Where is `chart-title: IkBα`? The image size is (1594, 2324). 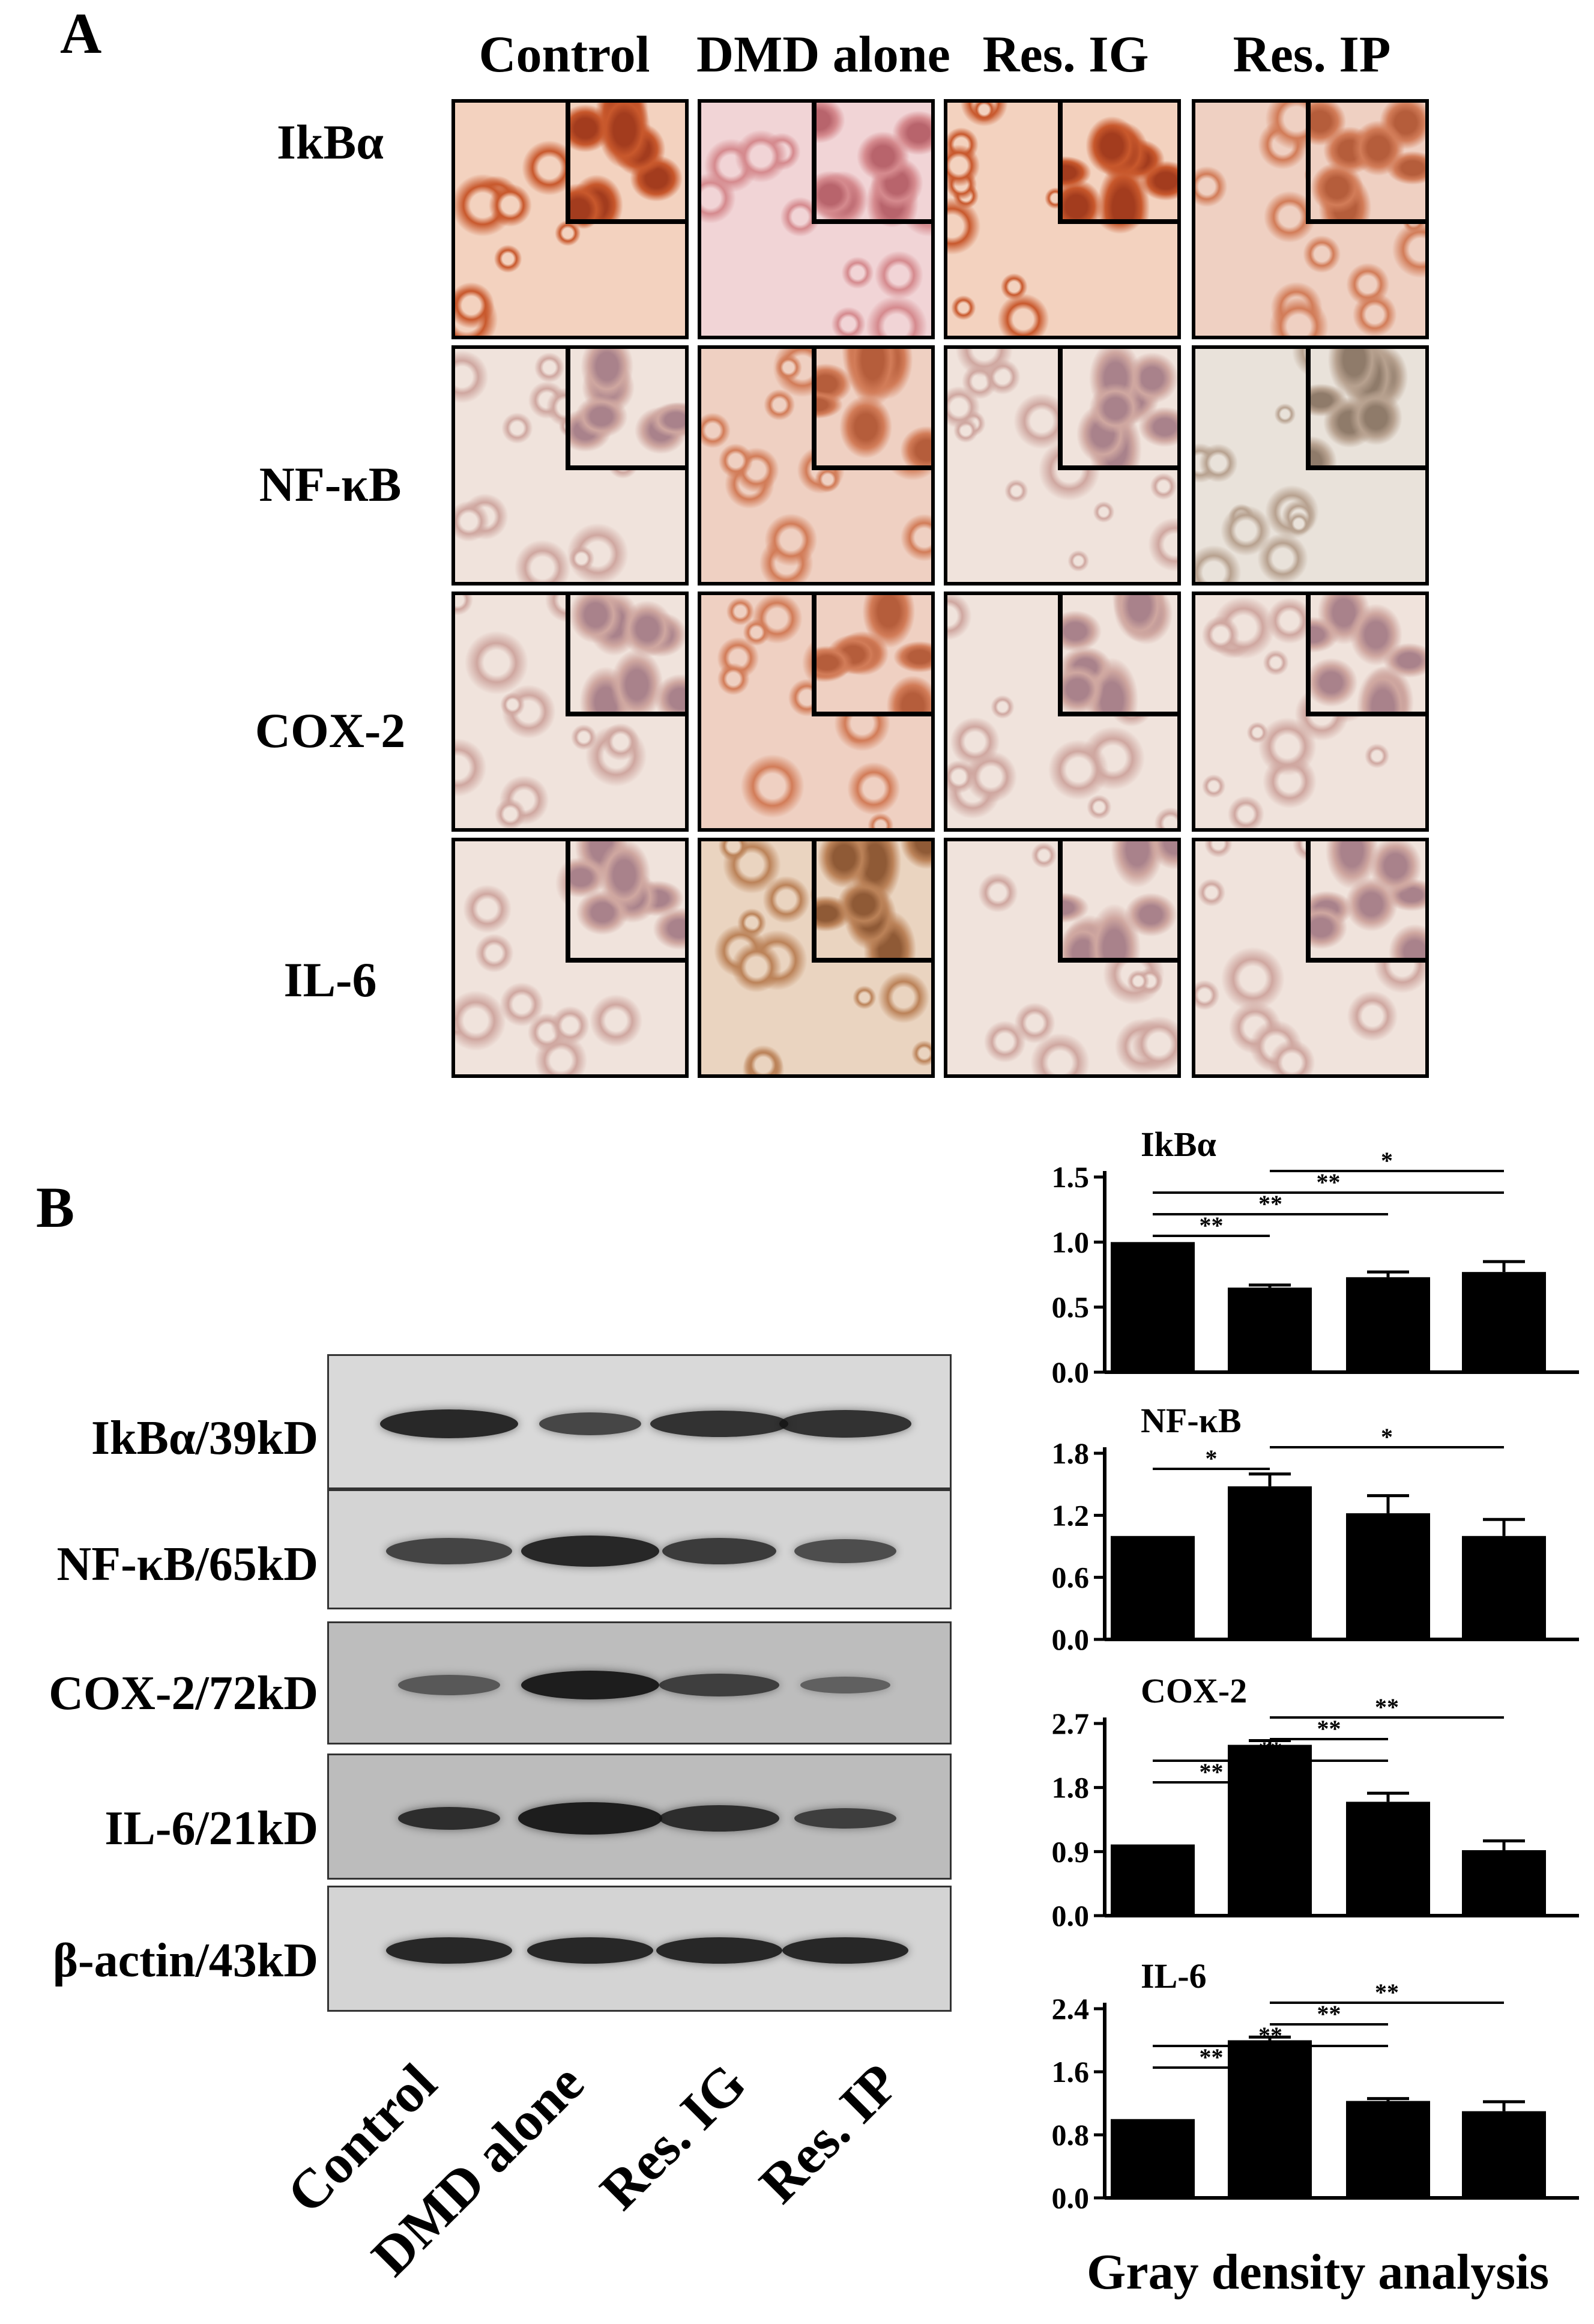
chart-title: IkBα is located at coordinates (1178, 1144).